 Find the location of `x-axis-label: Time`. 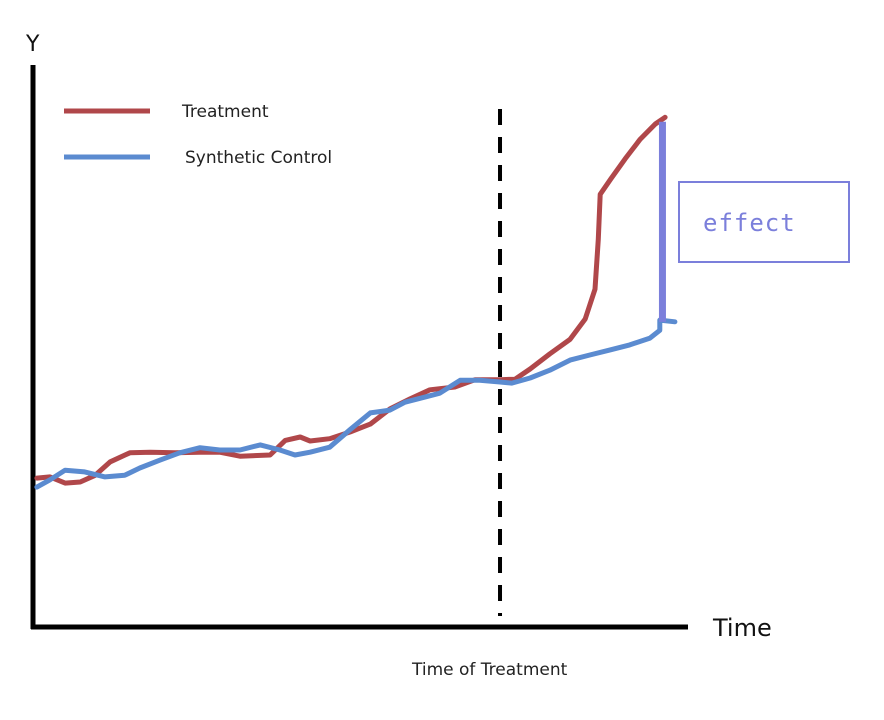

x-axis-label: Time is located at coordinates (742, 628).